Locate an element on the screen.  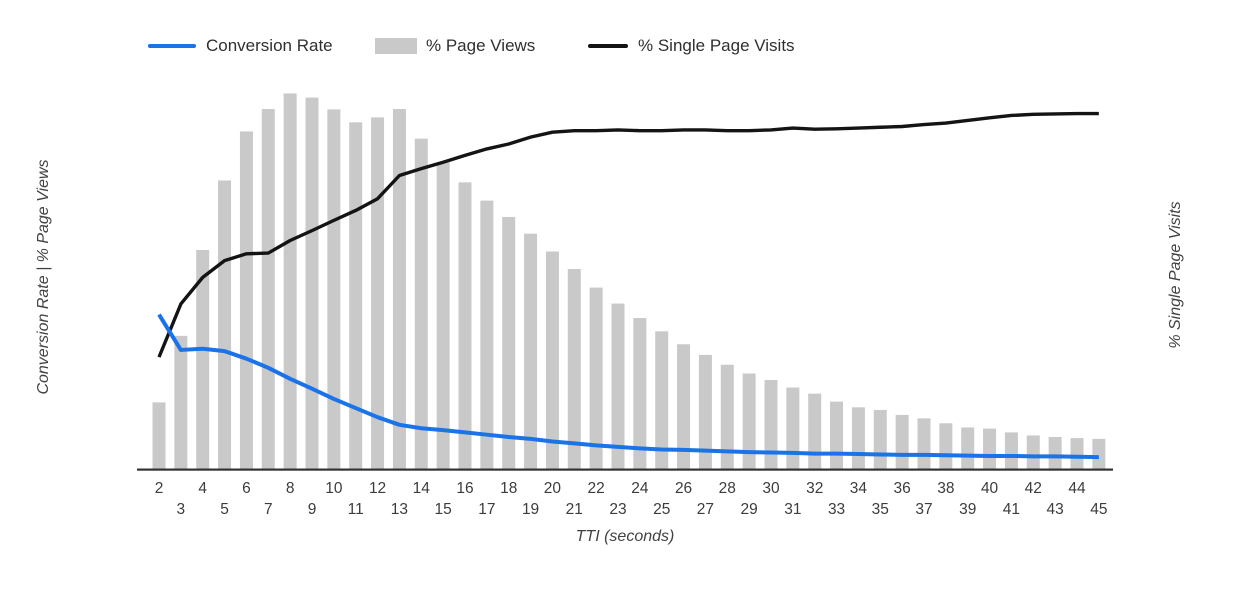
x-tick-label: 40 is located at coordinates (990, 488).